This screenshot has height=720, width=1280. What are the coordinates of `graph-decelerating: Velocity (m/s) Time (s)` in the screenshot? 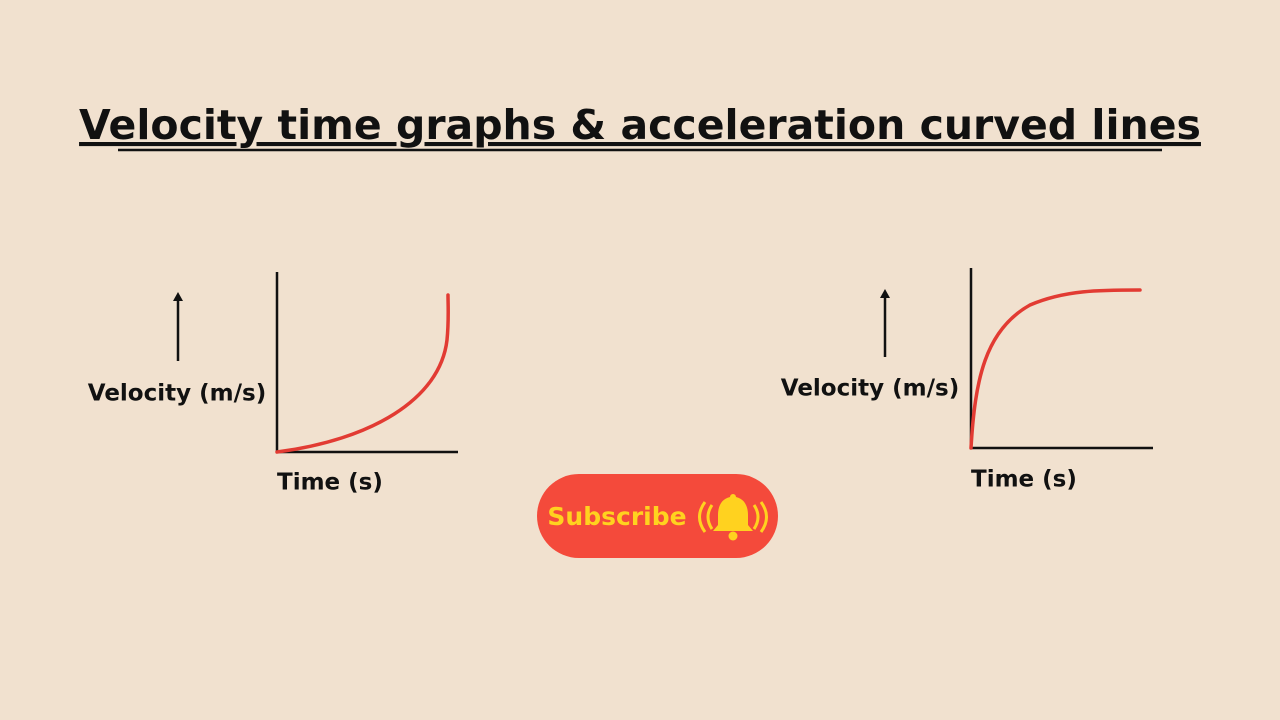 It's located at (967, 380).